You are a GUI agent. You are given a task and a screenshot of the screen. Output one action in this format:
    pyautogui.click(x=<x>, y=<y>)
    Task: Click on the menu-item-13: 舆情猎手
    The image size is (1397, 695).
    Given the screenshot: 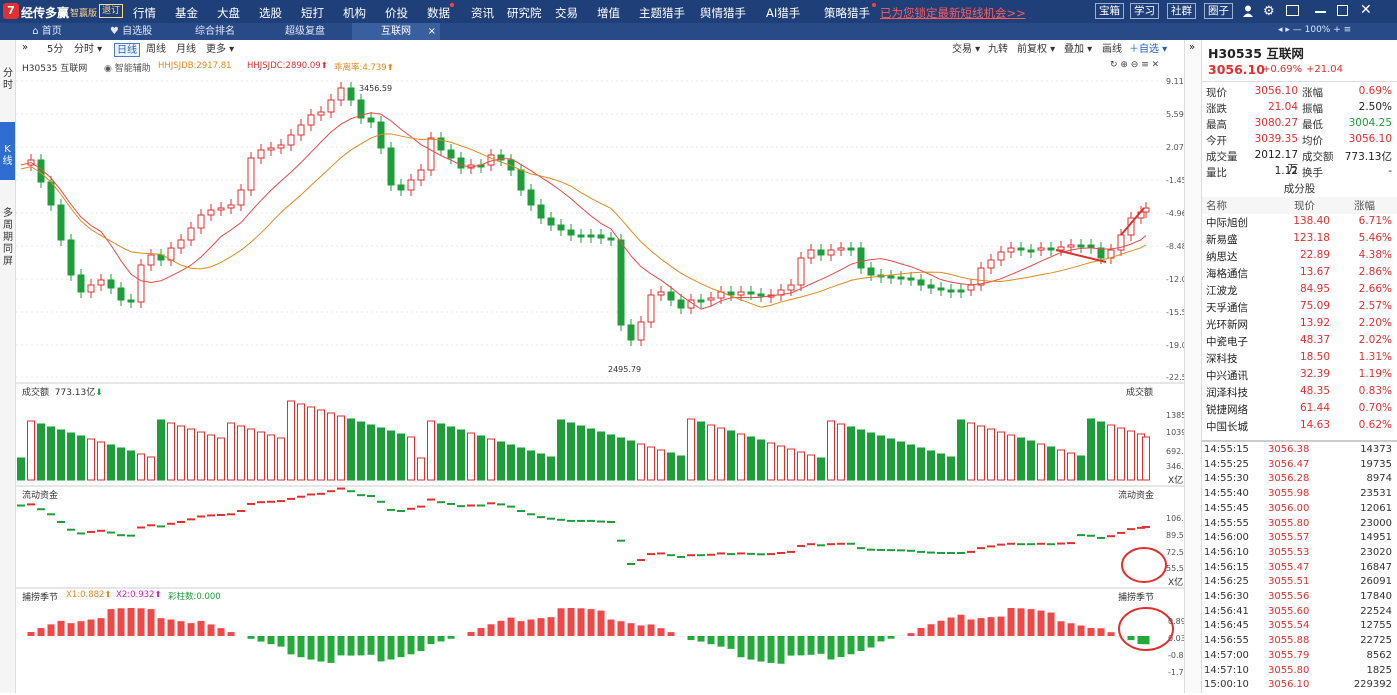 What is the action you would take?
    pyautogui.click(x=723, y=13)
    